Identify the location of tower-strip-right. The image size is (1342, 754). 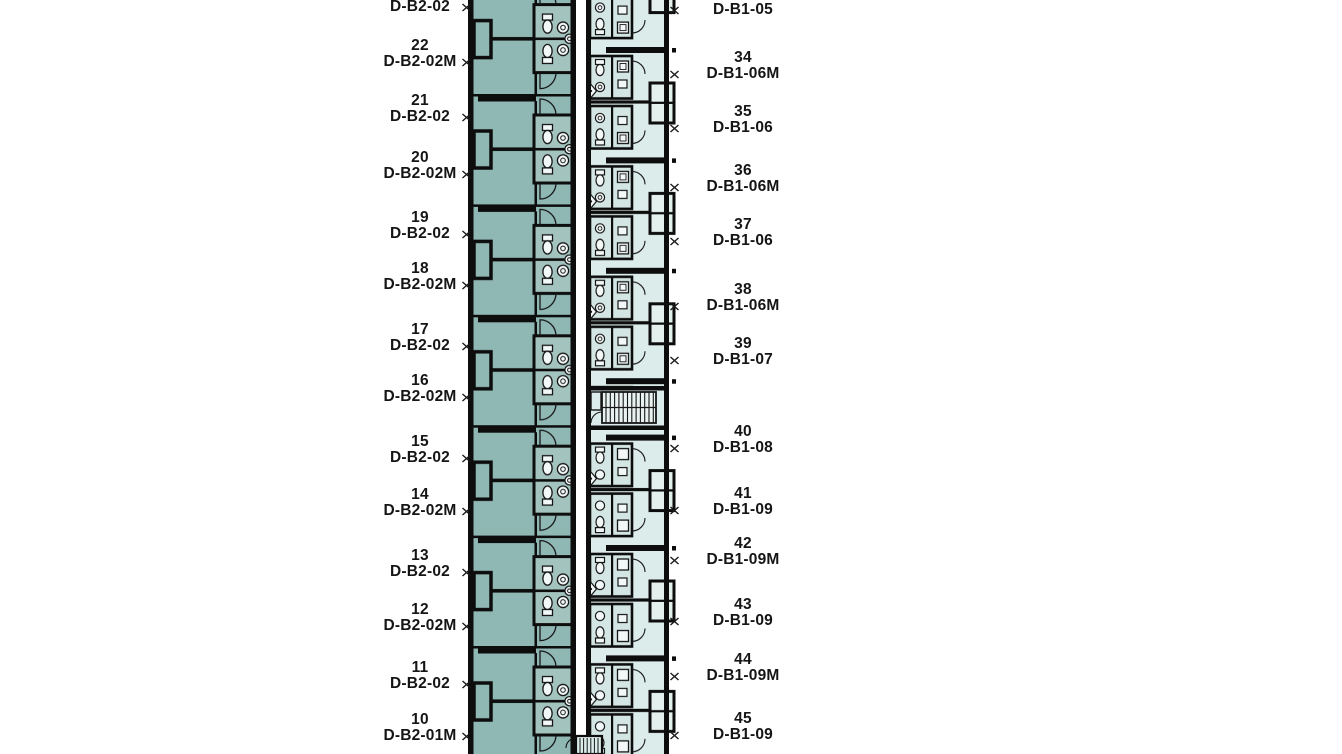
(631, 377).